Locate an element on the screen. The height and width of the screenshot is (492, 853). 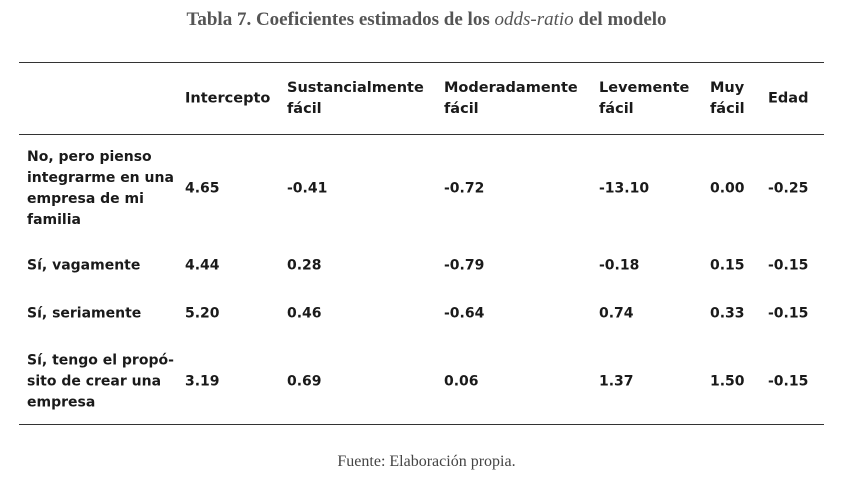
table-cell: 5.20 is located at coordinates (202, 313).